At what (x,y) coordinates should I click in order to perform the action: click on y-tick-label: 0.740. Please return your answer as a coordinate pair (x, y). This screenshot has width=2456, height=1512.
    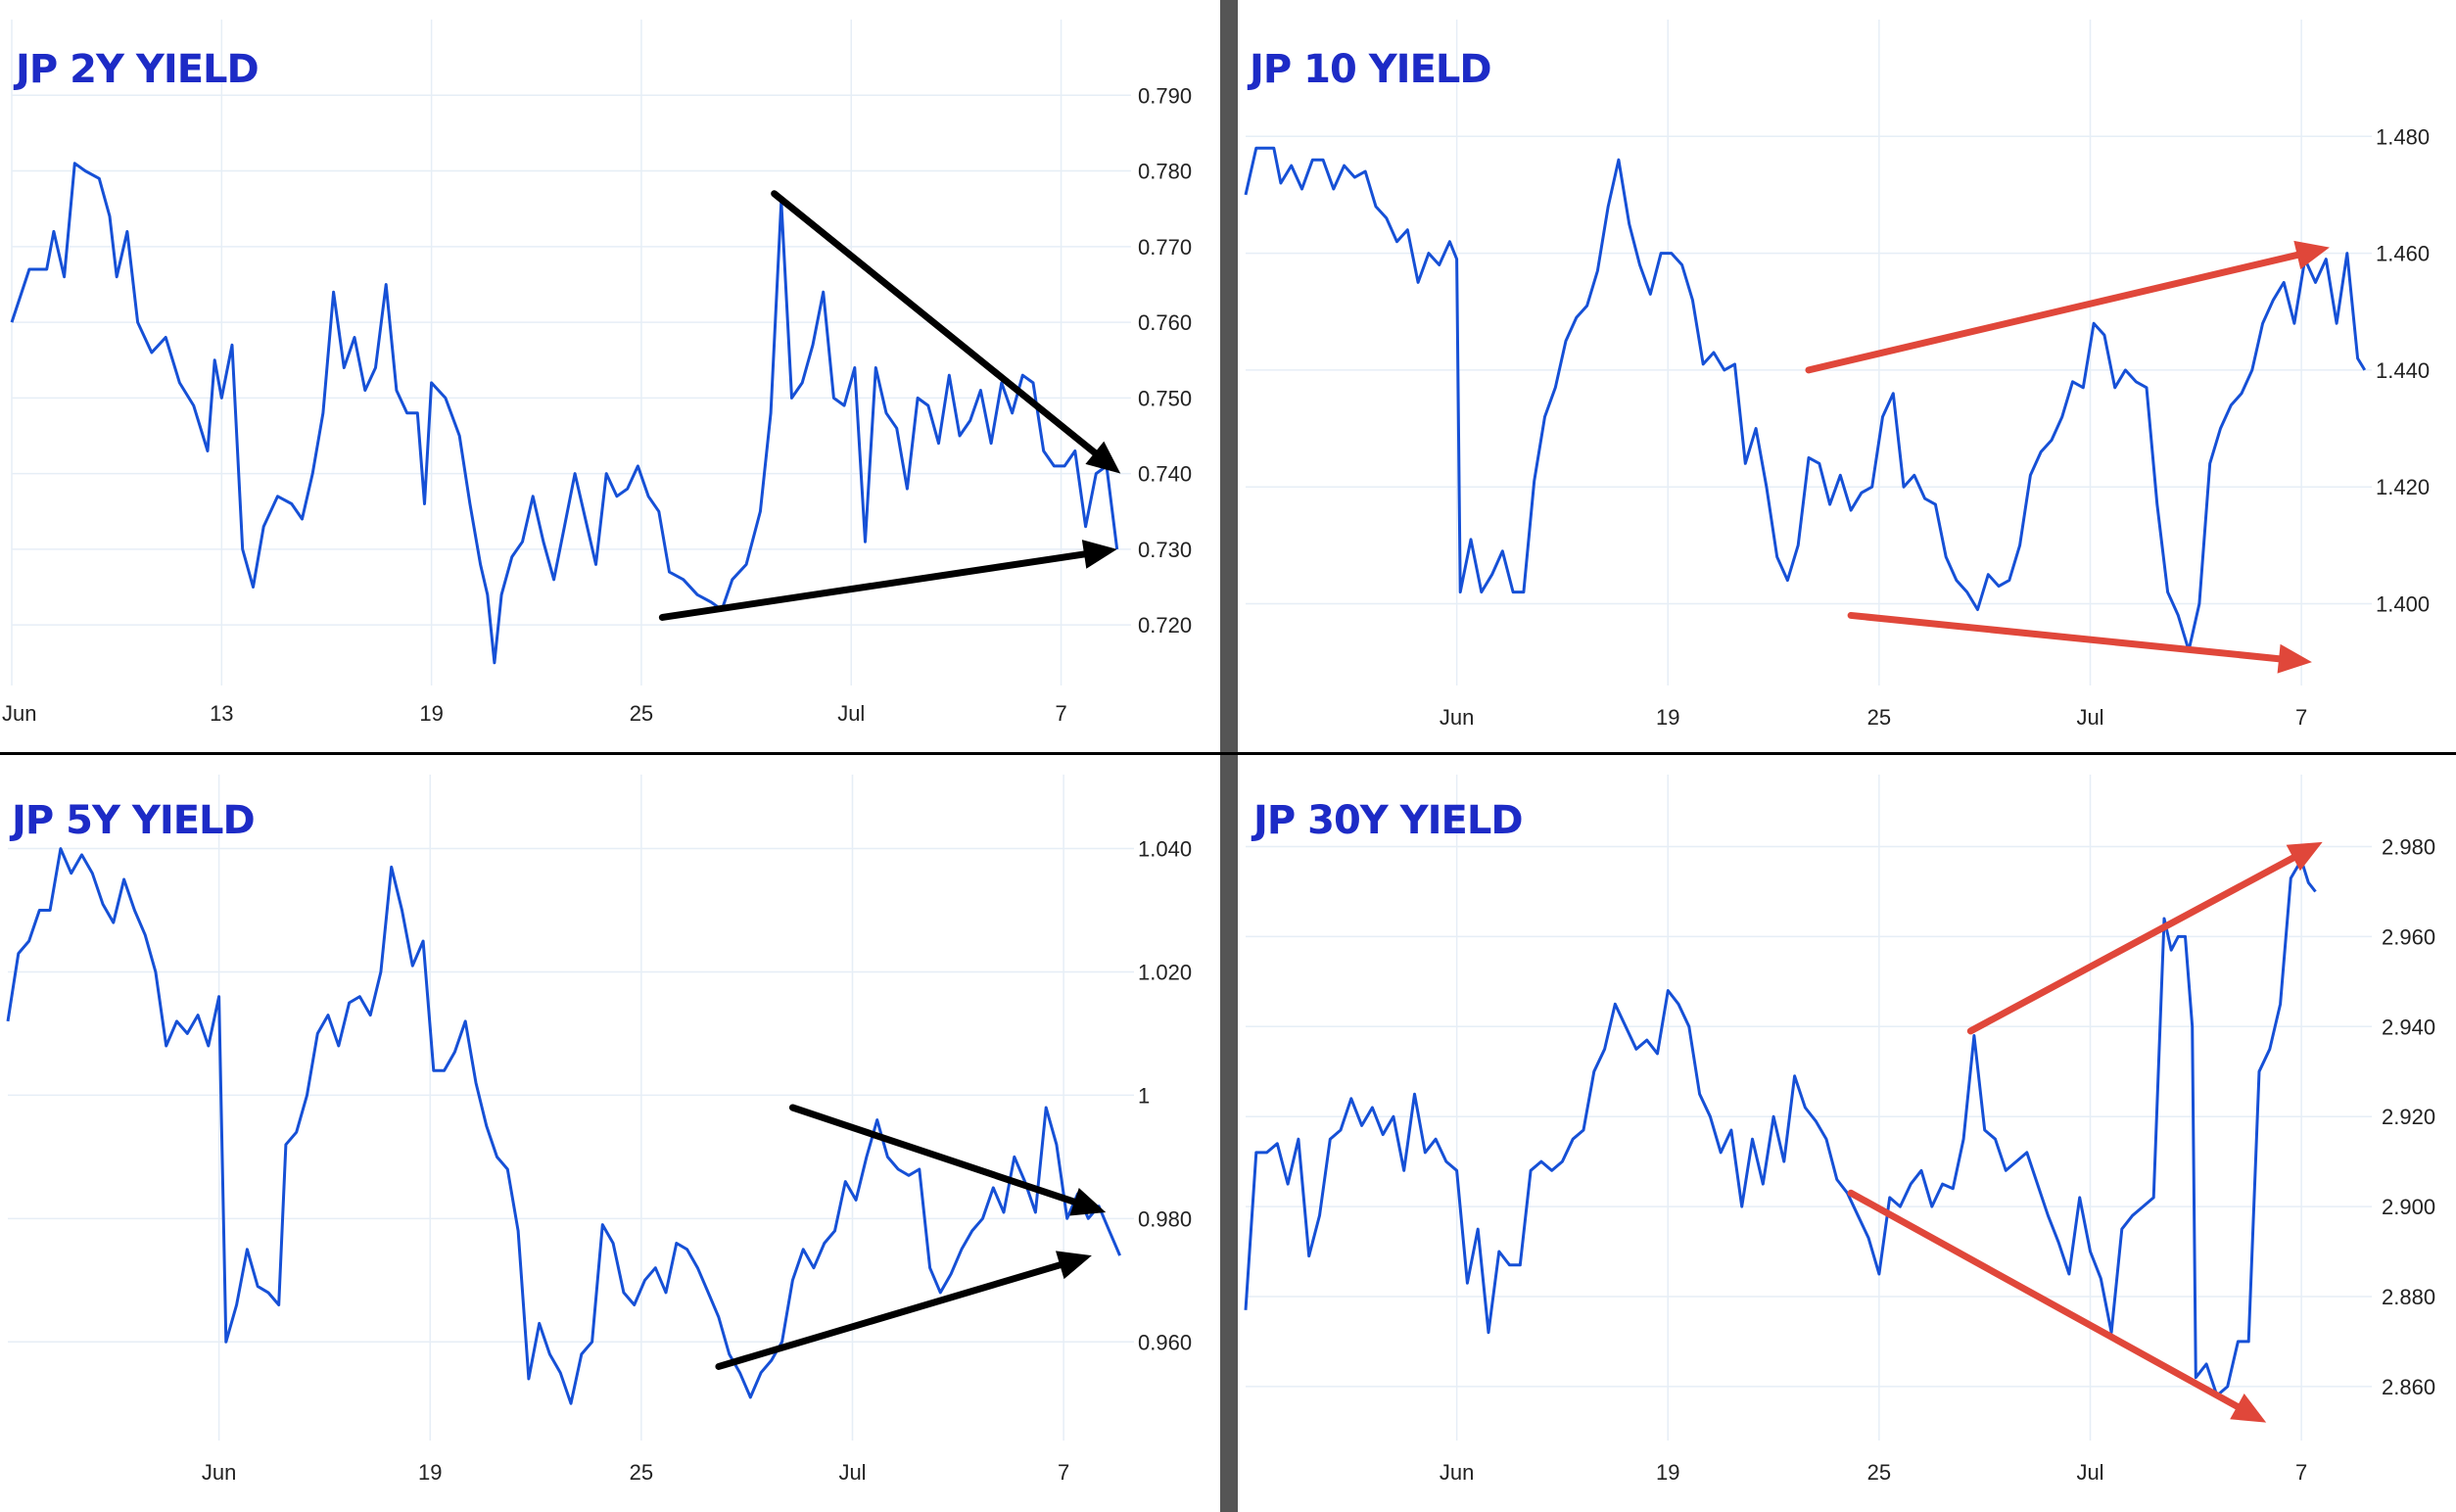
    Looking at the image, I should click on (1165, 474).